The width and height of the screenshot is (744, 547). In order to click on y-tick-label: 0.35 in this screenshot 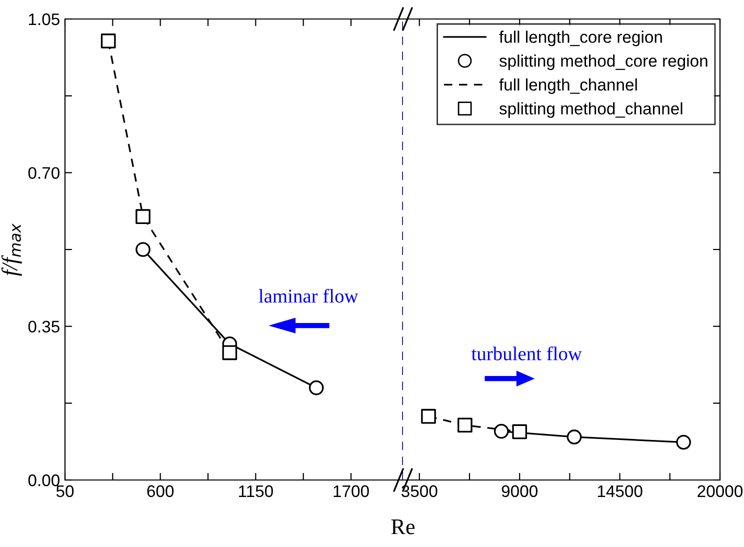, I will do `click(44, 326)`.